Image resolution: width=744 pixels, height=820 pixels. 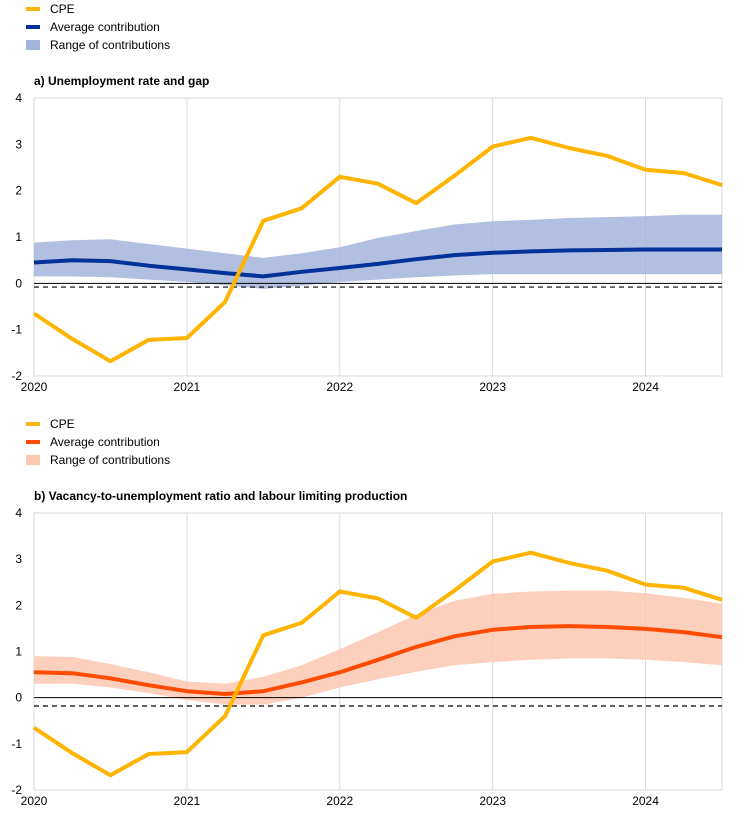 I want to click on range-band, so click(x=378, y=647).